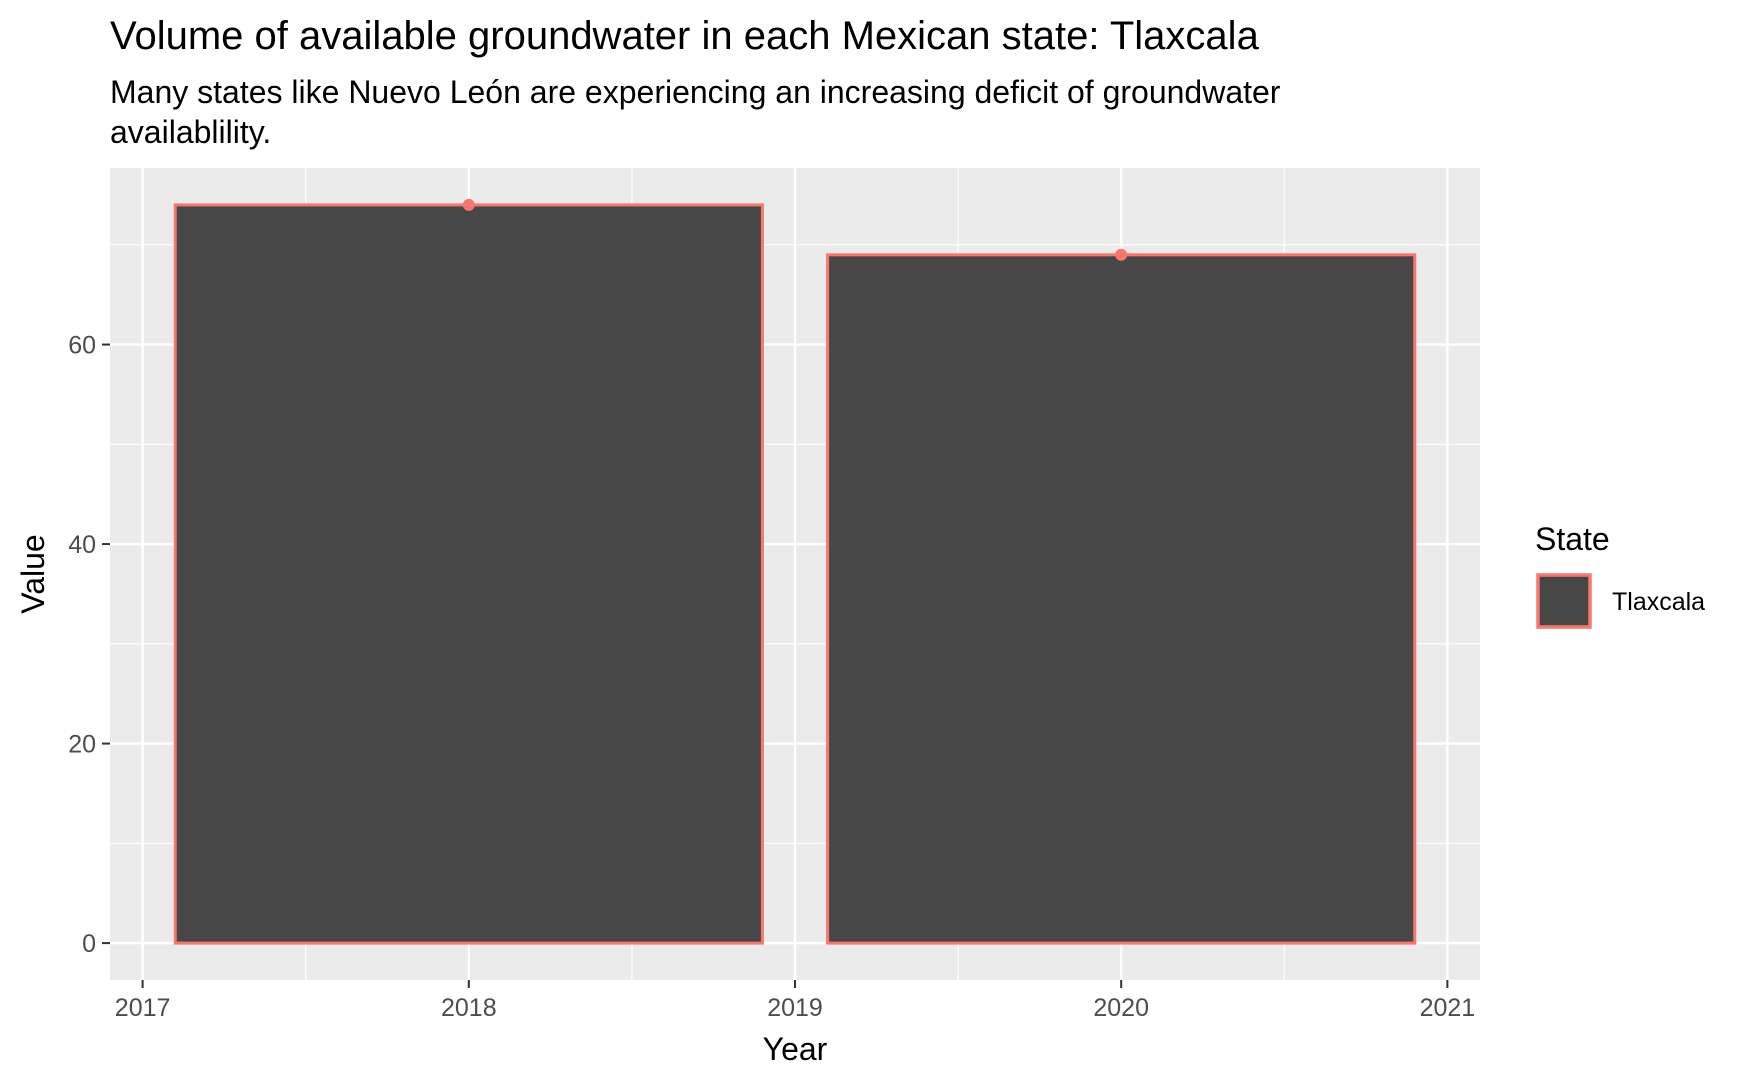 This screenshot has width=1750, height=1081. What do you see at coordinates (1658, 602) in the screenshot?
I see `legend-label-tlaxcala: Tlaxcala` at bounding box center [1658, 602].